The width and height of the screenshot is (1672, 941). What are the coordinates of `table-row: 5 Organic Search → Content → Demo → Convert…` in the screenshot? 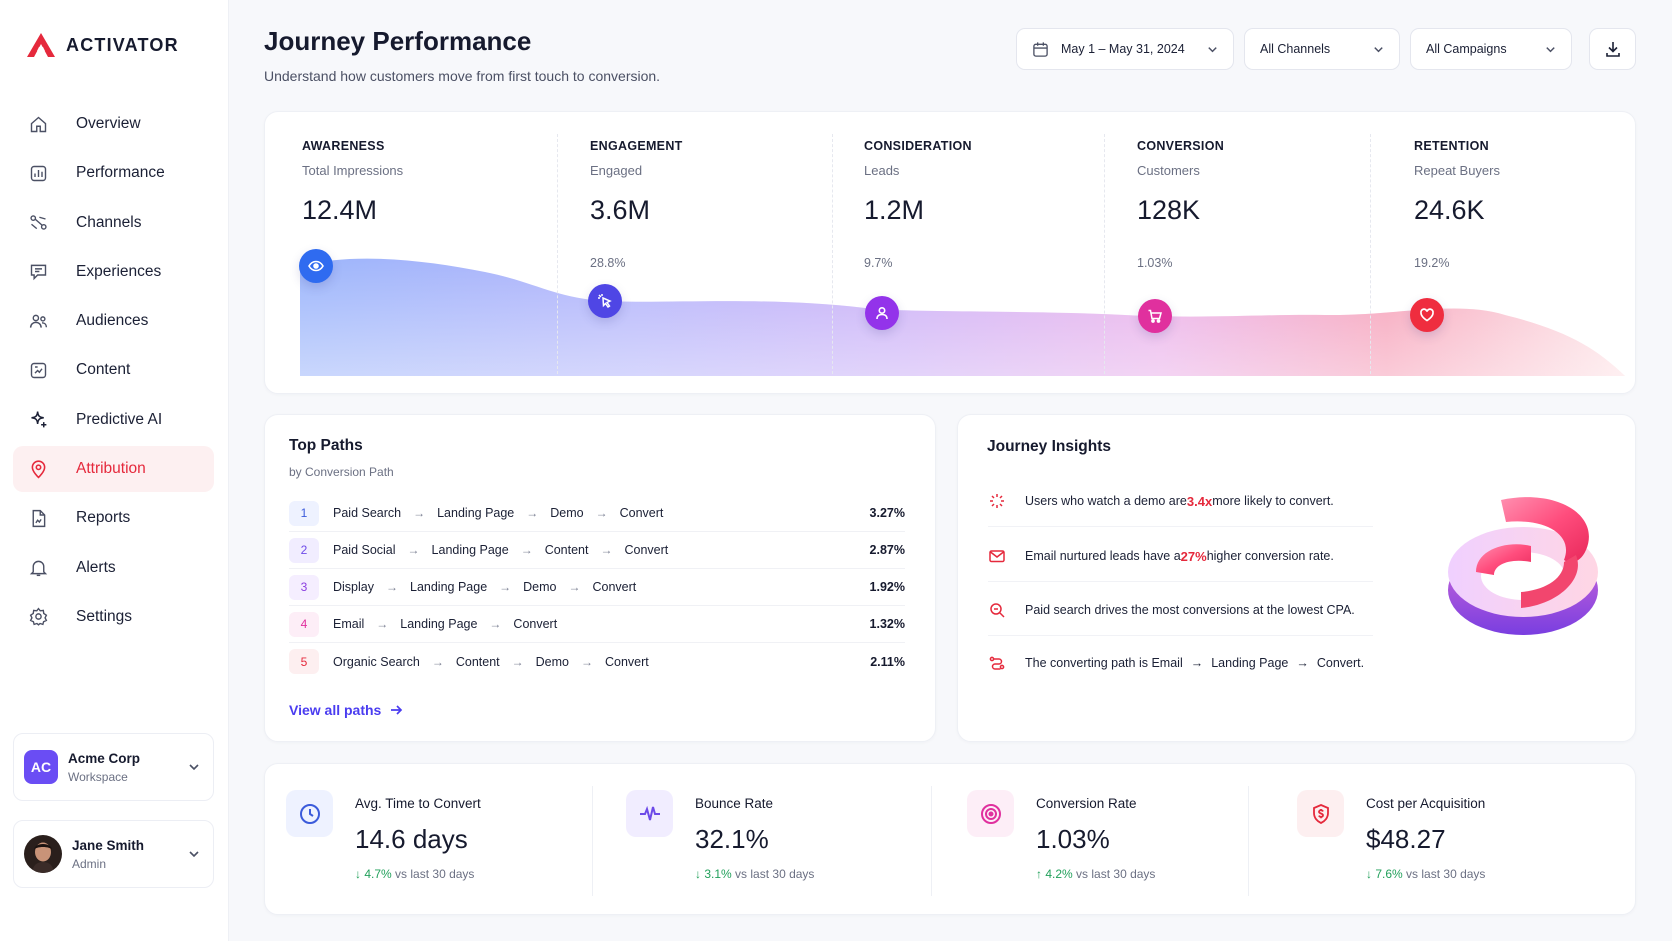 It's located at (597, 661).